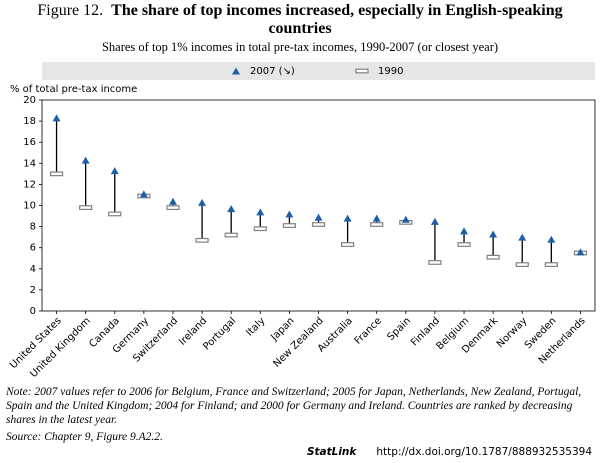  I want to click on figure-label: Figure 12., so click(70, 10).